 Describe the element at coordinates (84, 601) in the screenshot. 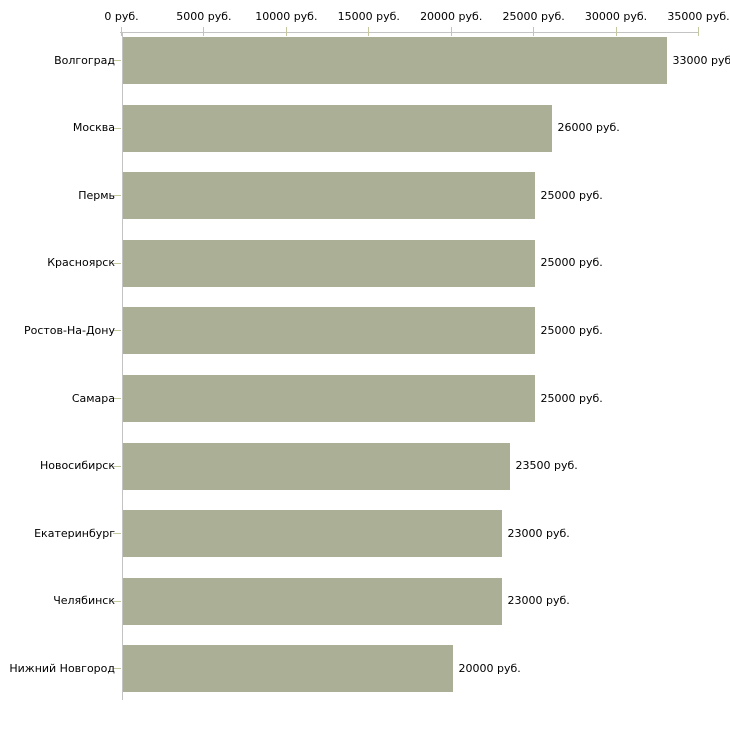

I see `category-label: Челябинск` at that location.